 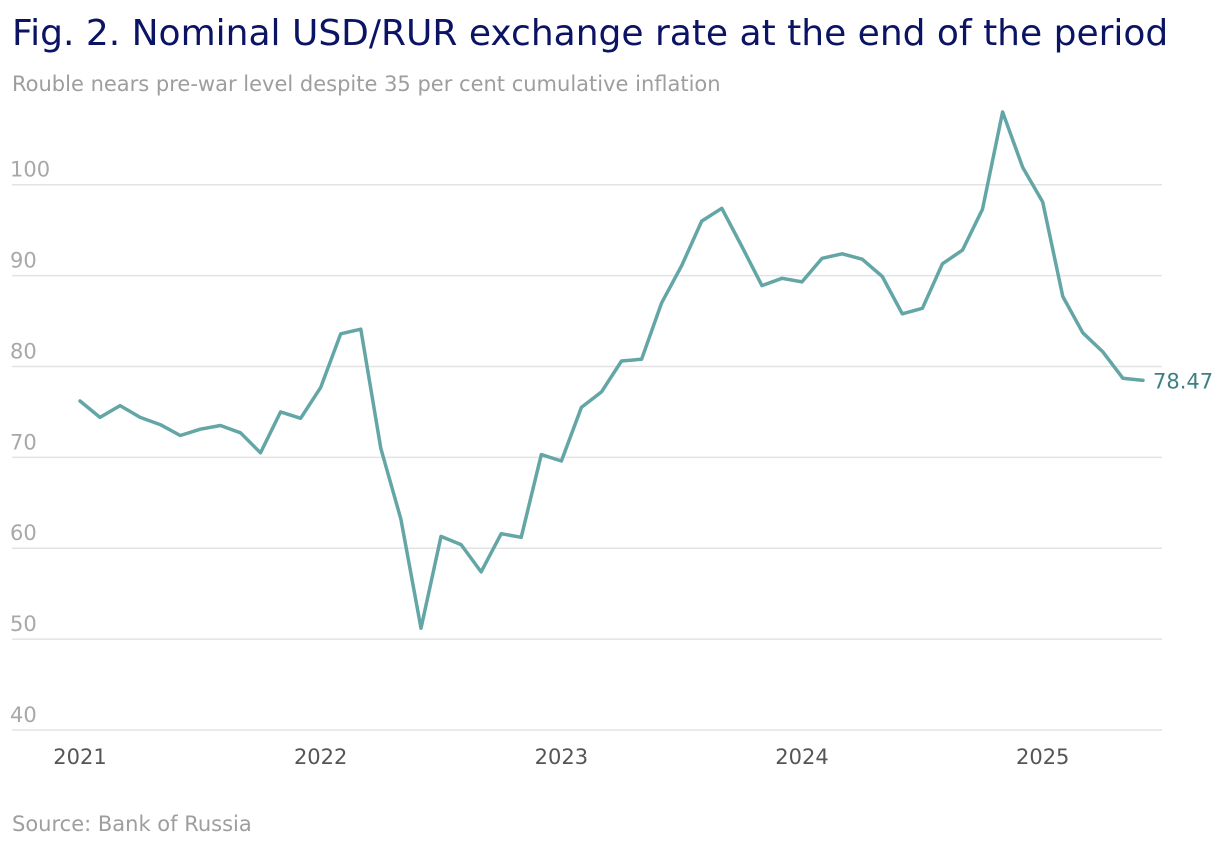 What do you see at coordinates (23, 351) in the screenshot?
I see `y-tick-label: 80` at bounding box center [23, 351].